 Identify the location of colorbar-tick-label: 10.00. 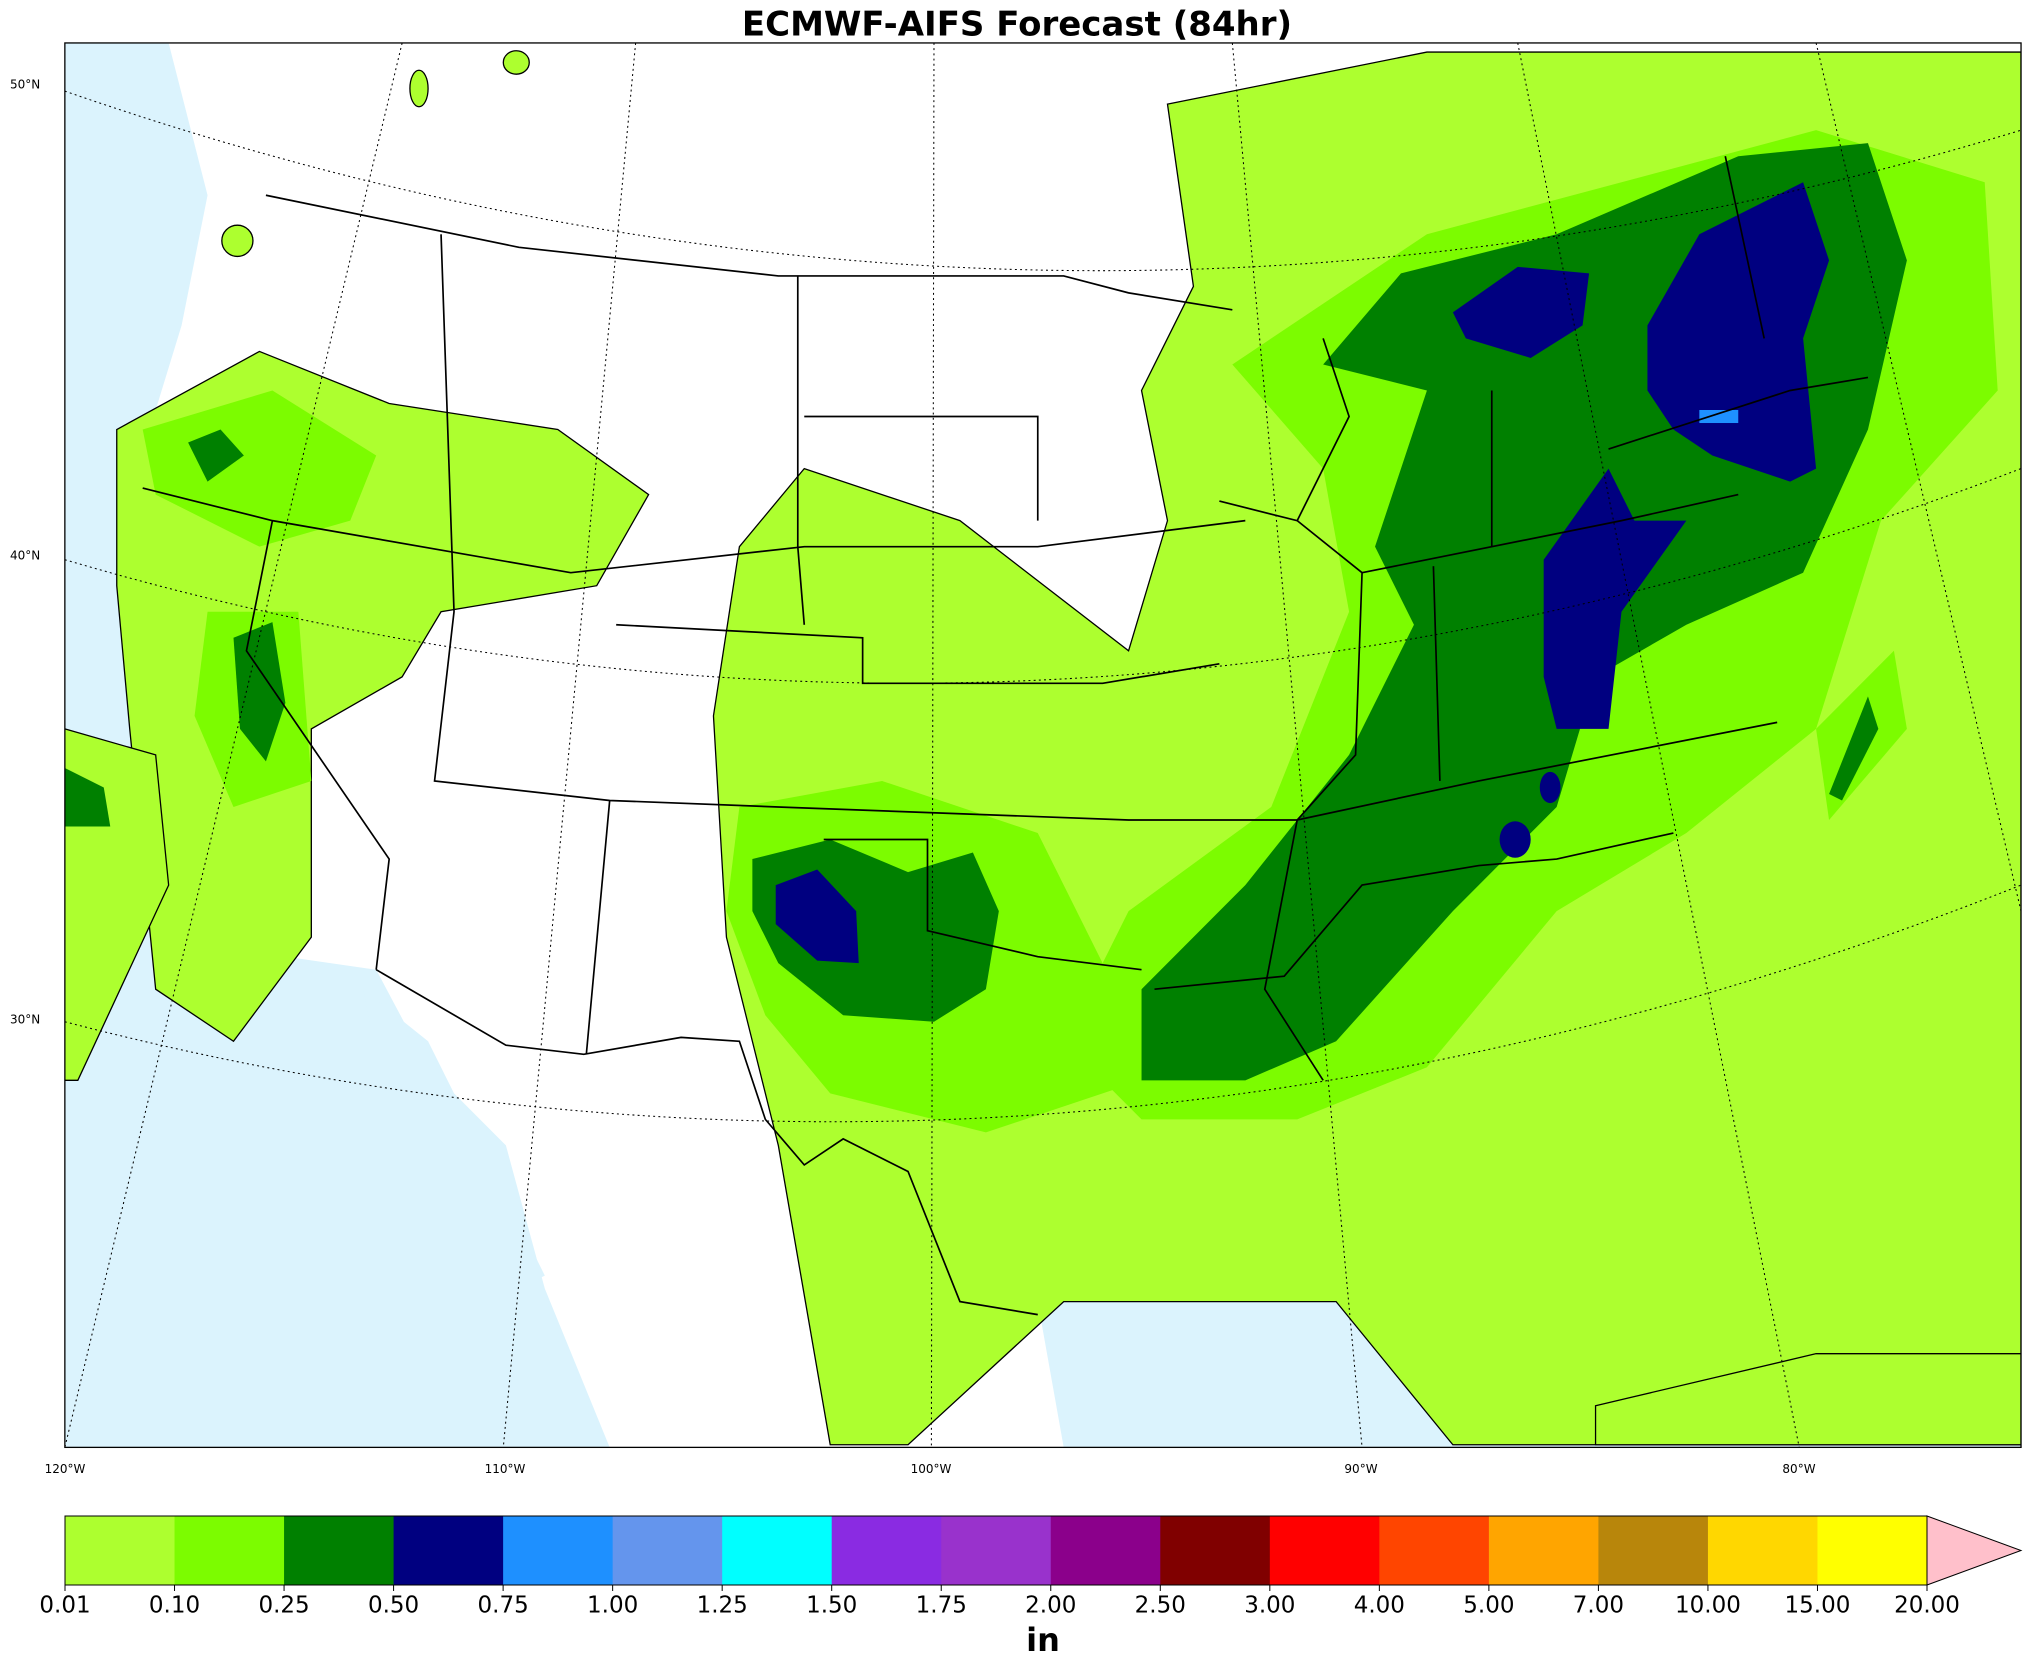
(1708, 1606).